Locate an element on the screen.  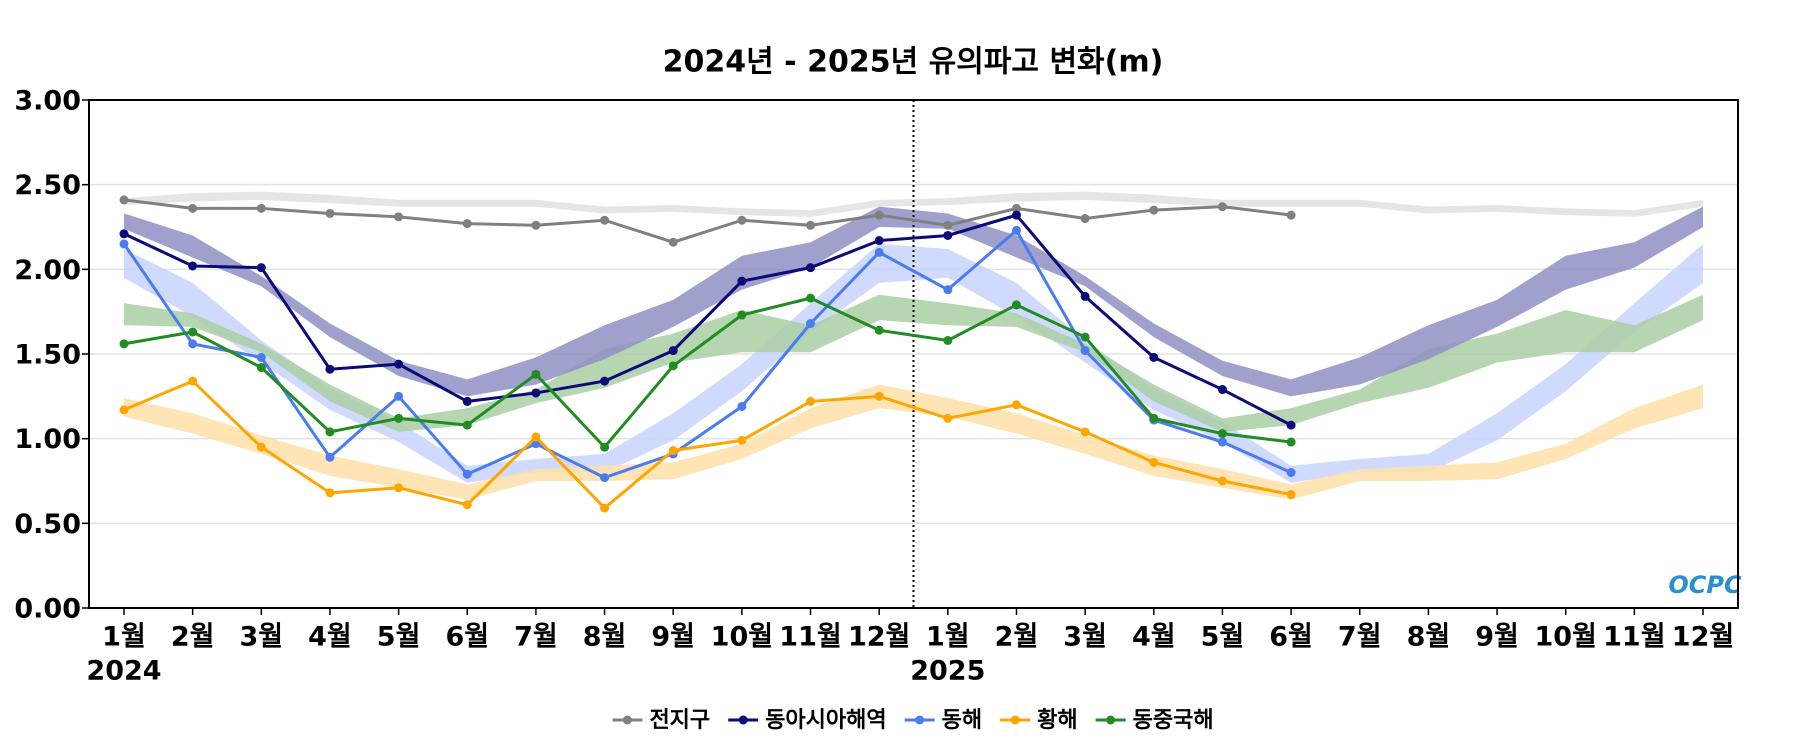
legend-label: 동중국해 is located at coordinates (1173, 720).